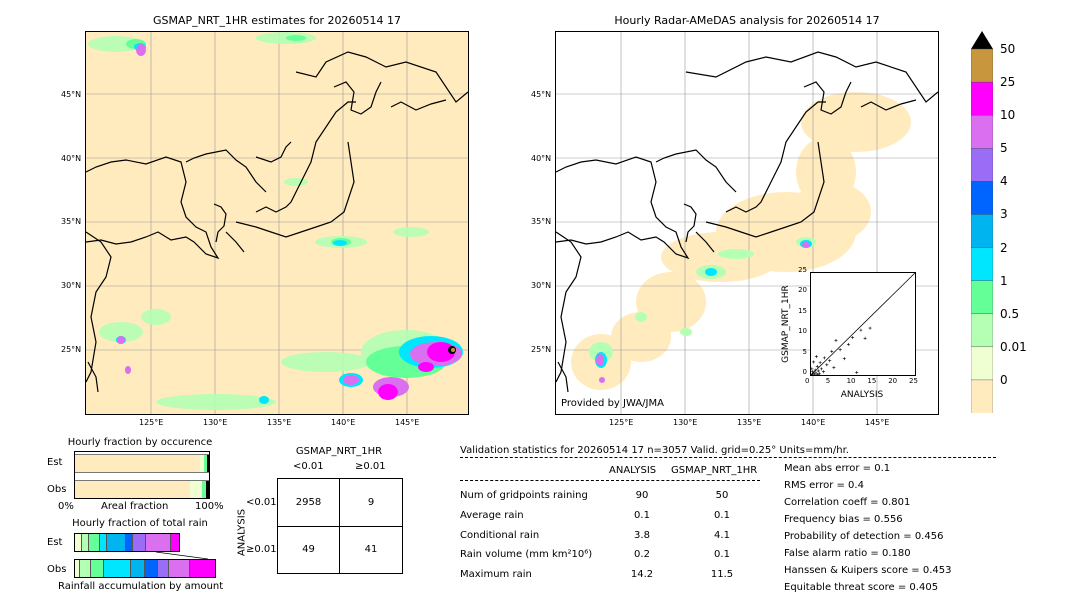  I want to click on colorbar, so click(982, 222).